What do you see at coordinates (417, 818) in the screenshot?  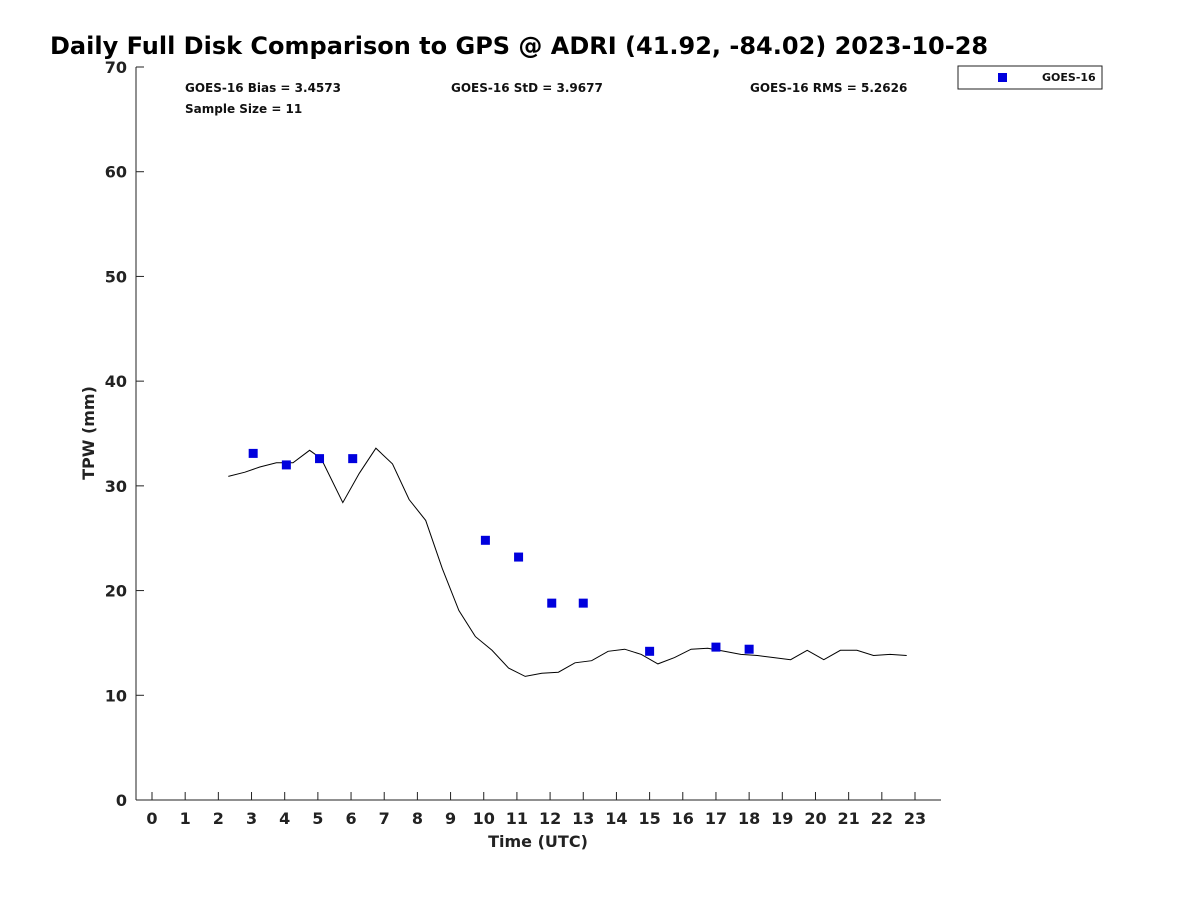 I see `x-tick-label: 8` at bounding box center [417, 818].